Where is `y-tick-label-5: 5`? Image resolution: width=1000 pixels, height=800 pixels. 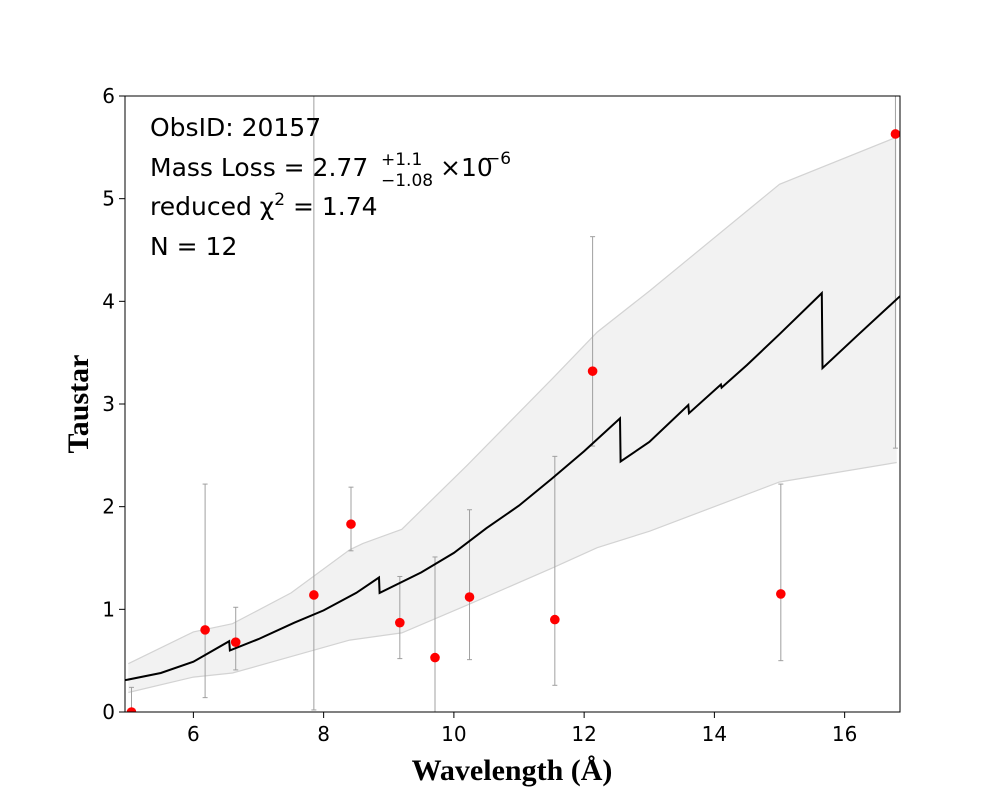 y-tick-label-5: 5 is located at coordinates (108, 199).